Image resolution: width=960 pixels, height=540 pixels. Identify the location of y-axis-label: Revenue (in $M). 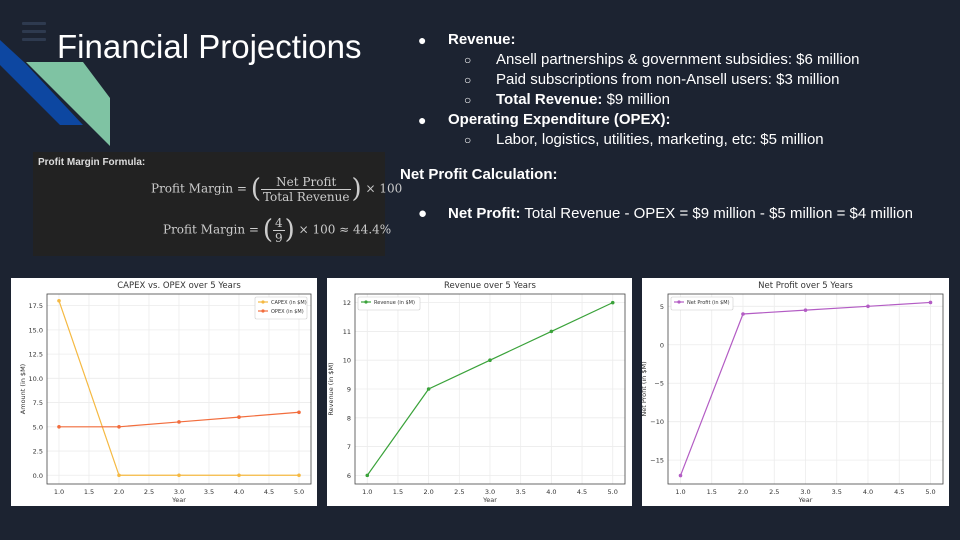
(331, 388).